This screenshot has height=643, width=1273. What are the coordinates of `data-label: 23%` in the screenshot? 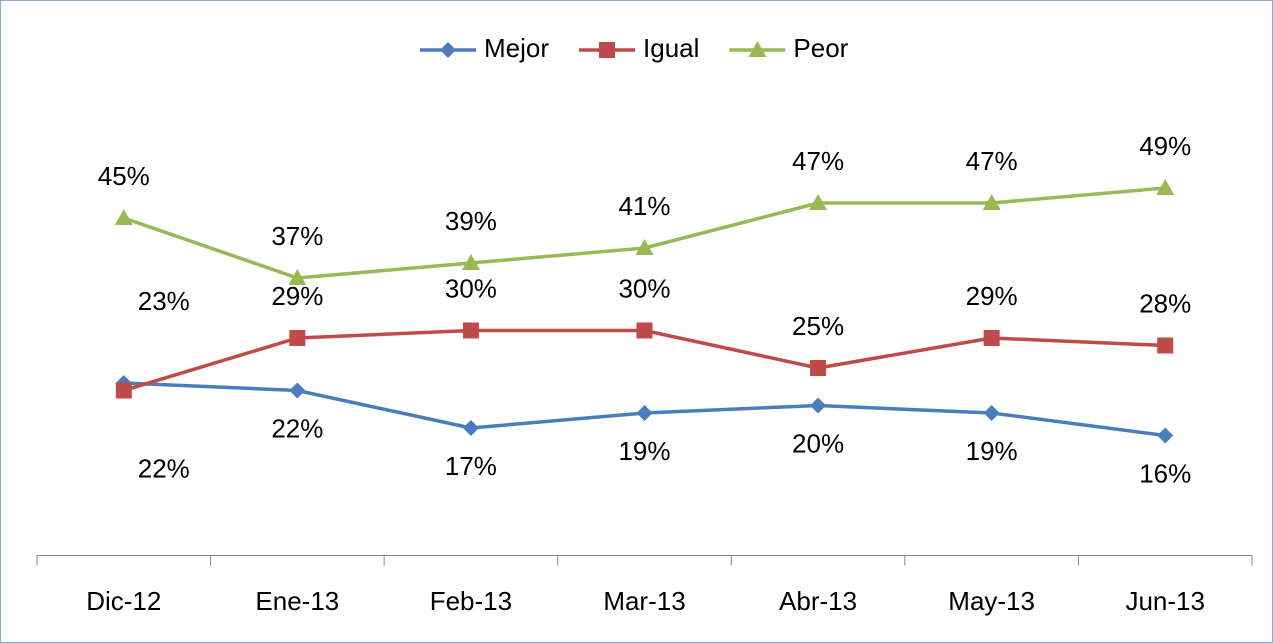 It's located at (164, 301).